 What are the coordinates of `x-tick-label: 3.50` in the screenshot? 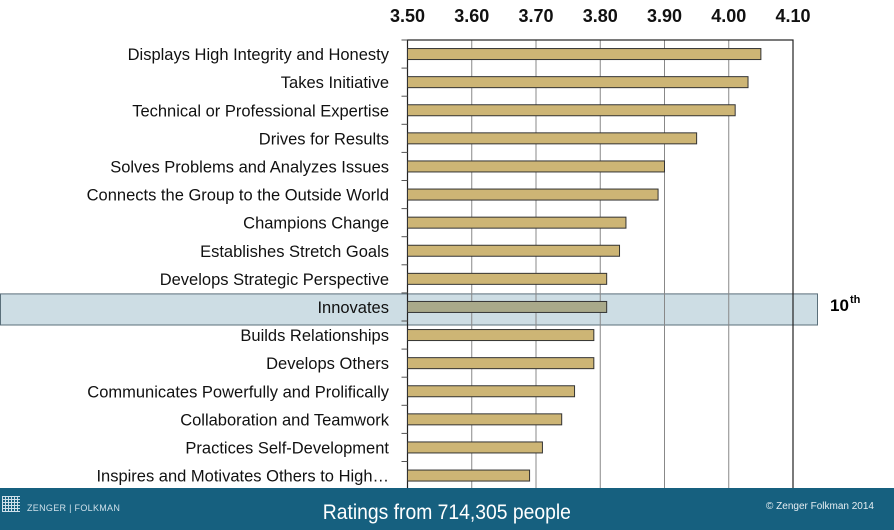 It's located at (407, 16).